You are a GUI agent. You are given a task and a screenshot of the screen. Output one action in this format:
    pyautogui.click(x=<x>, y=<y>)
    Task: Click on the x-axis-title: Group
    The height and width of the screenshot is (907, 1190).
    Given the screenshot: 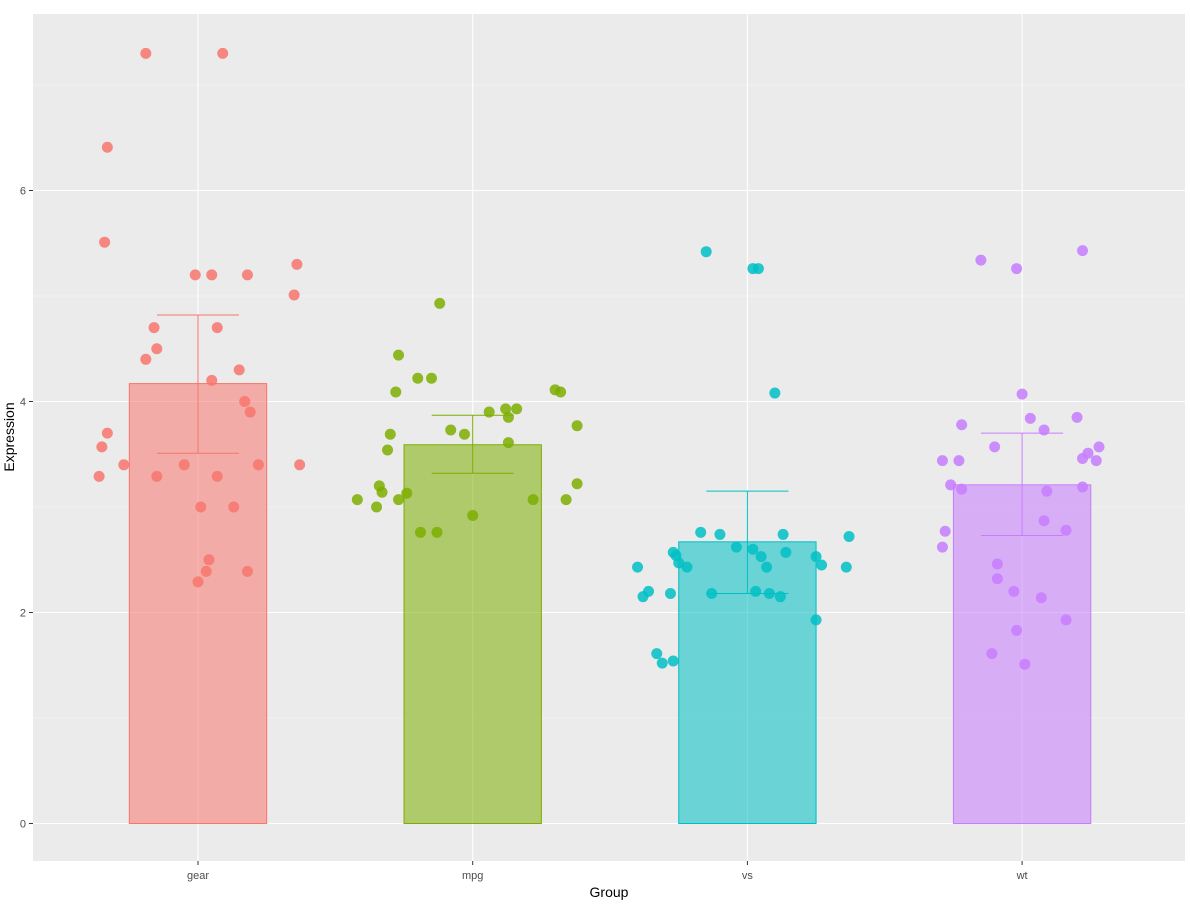 What is the action you would take?
    pyautogui.click(x=609, y=892)
    